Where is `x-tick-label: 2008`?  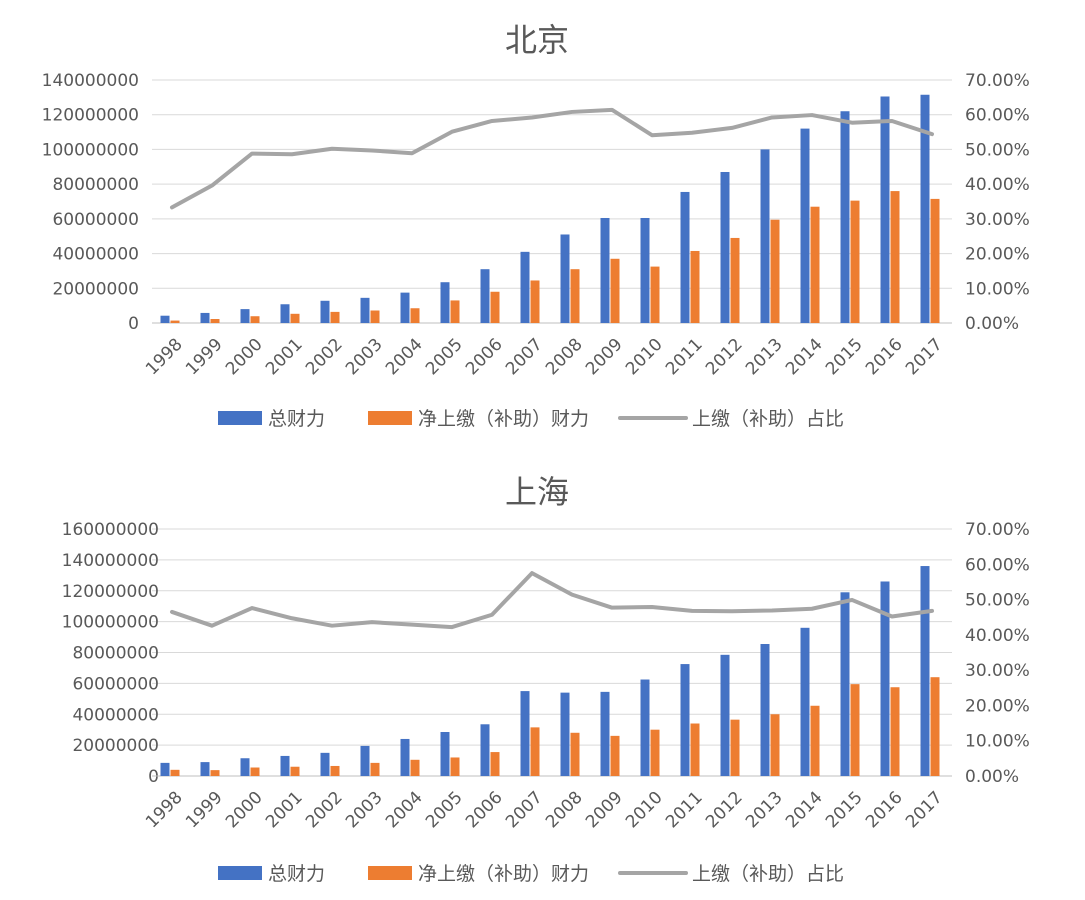
x-tick-label: 2008 is located at coordinates (564, 357).